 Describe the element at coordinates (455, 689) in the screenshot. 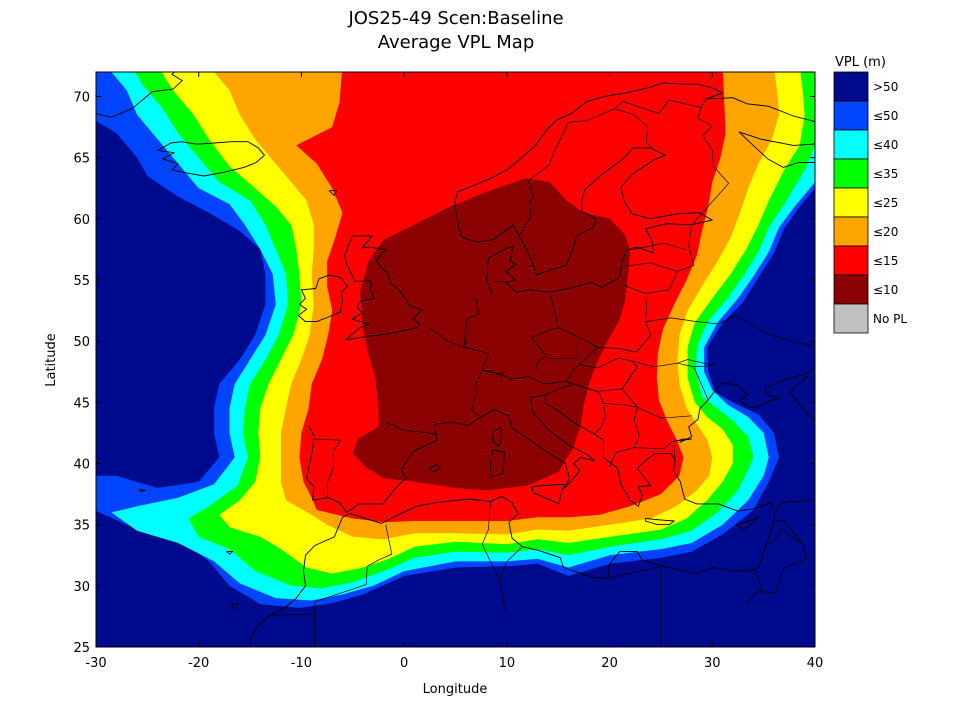

I see `x-axis-label: Longitude` at that location.